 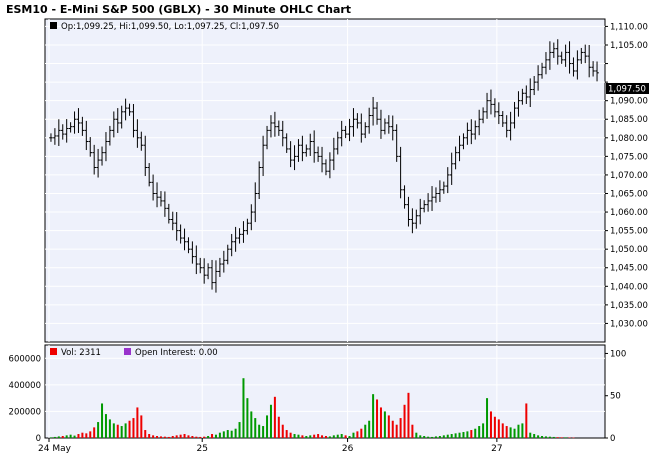 I want to click on price-y-tick-label: 1,085.00, so click(x=629, y=120).